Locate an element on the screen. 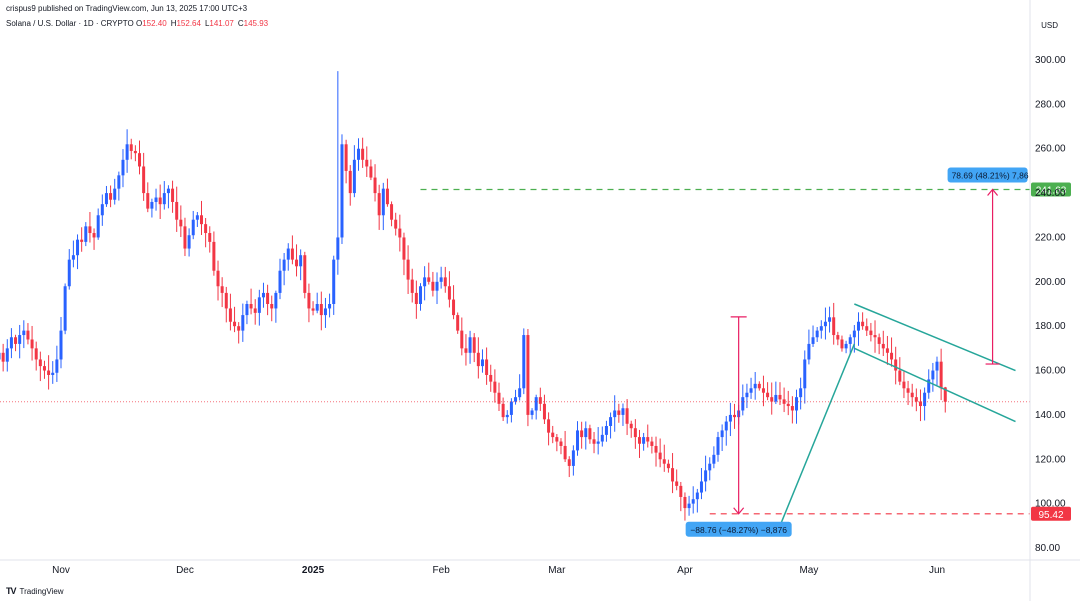  support-price-tag is located at coordinates (1051, 513).